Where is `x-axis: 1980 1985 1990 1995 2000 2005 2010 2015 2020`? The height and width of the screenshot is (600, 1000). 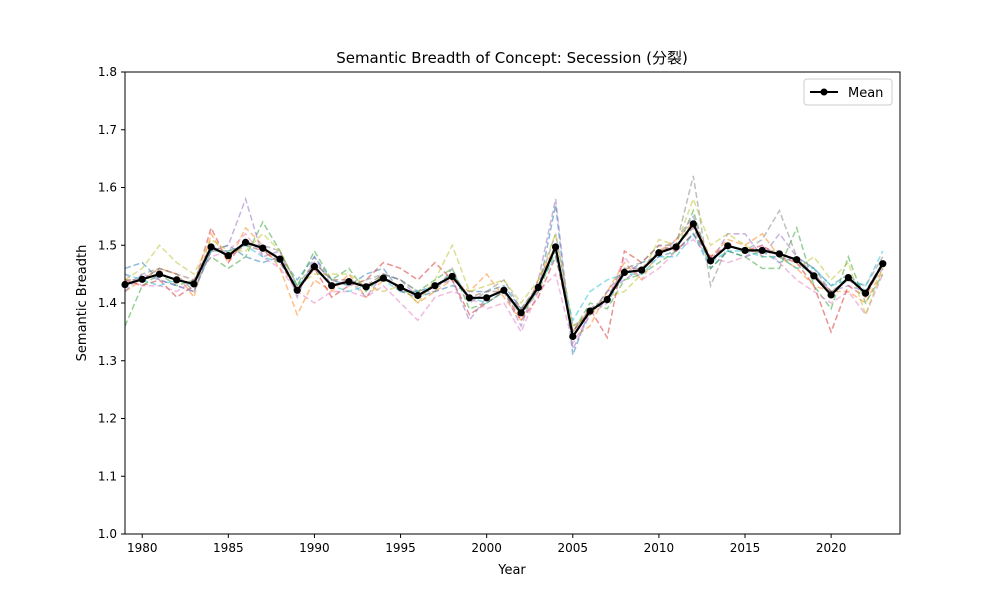
x-axis: 1980 1985 1990 1995 2000 2005 2010 2015 2020 is located at coordinates (486, 544).